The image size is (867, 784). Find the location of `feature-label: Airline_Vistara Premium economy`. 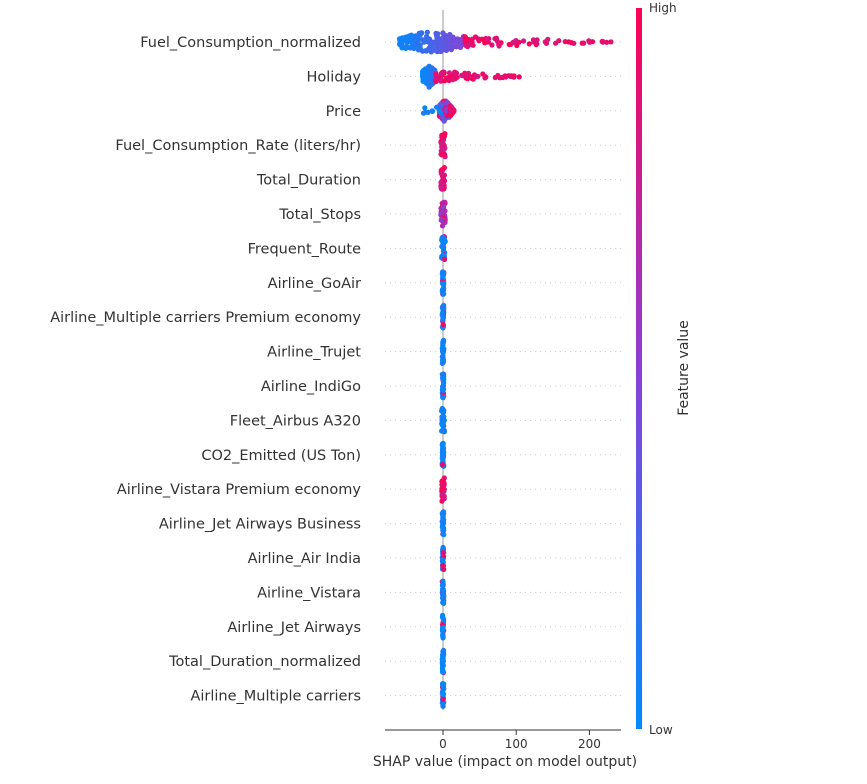

feature-label: Airline_Vistara Premium economy is located at coordinates (239, 490).